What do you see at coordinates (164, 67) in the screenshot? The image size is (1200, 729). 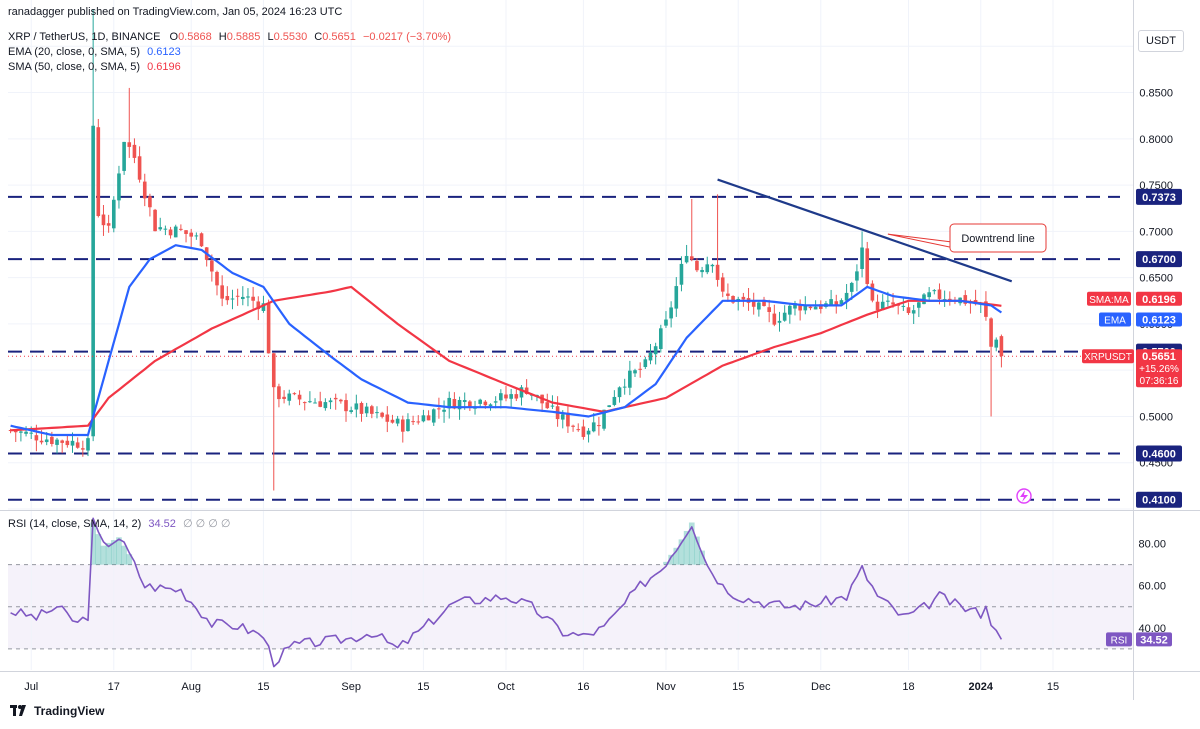 I see `sma-legend-value: 0.6196` at bounding box center [164, 67].